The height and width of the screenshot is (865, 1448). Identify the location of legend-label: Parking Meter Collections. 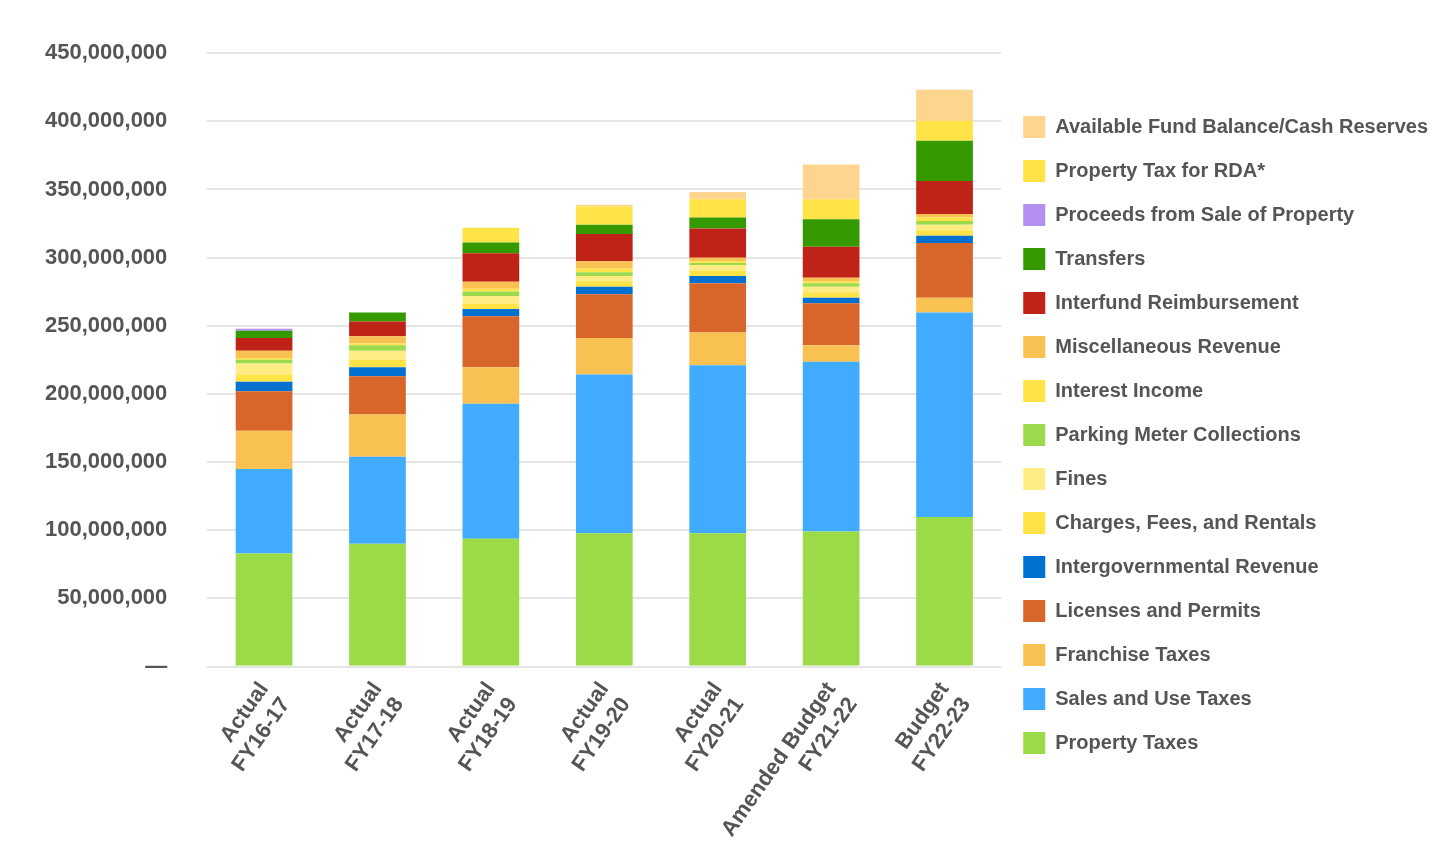
(1178, 433).